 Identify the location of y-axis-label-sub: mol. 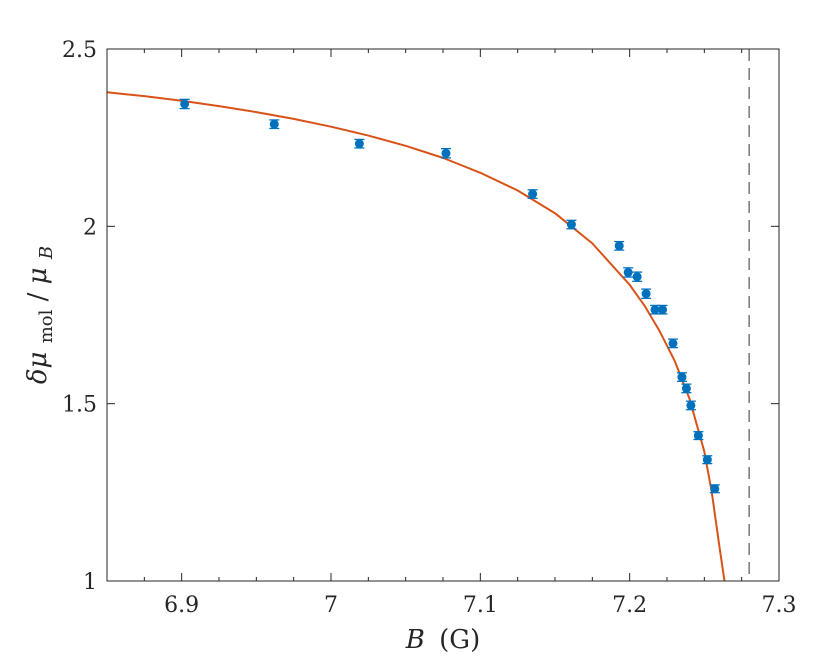
(46, 326).